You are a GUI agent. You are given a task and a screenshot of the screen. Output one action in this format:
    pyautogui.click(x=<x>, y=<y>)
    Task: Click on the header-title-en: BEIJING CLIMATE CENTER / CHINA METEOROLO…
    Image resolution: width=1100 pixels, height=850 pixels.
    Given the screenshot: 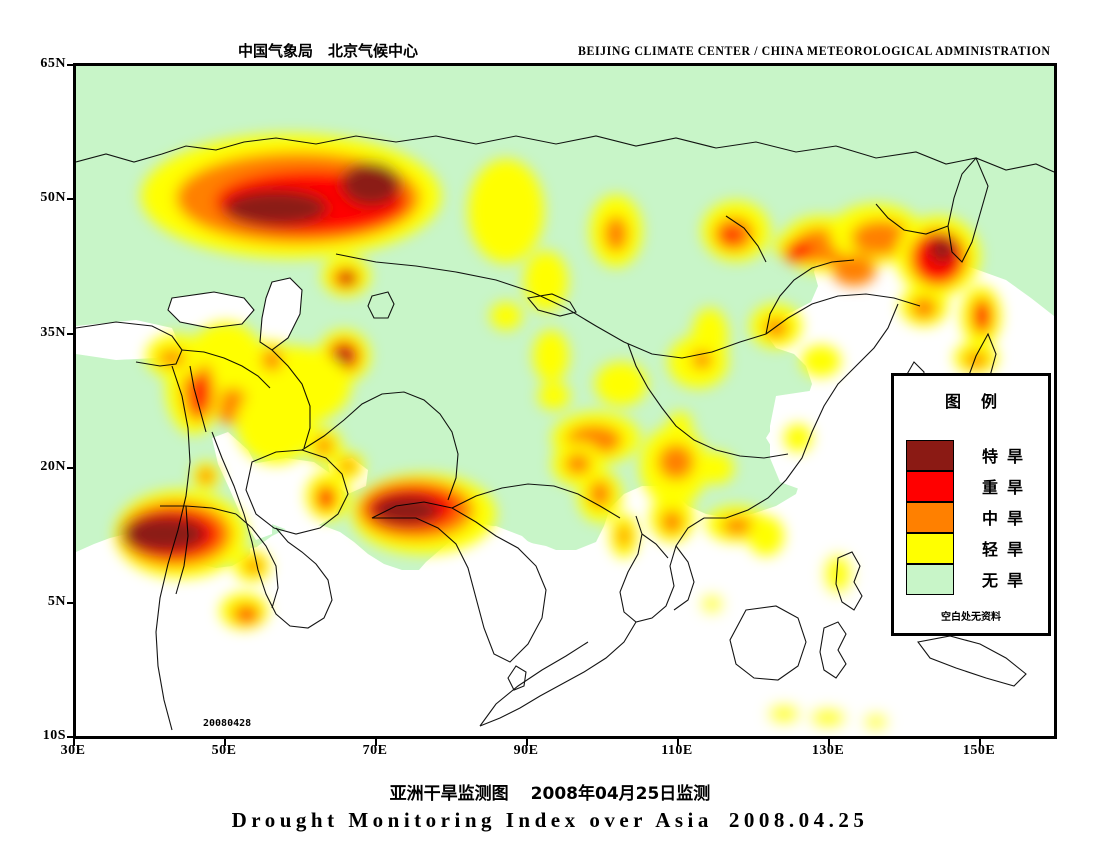 What is the action you would take?
    pyautogui.click(x=814, y=51)
    